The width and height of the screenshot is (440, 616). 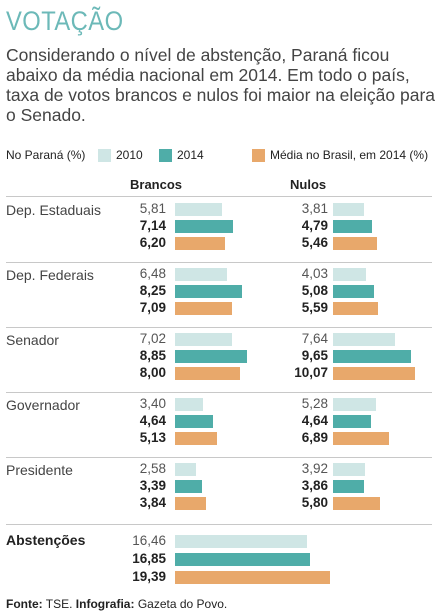 I want to click on legend-prefix: No Paraná (%), so click(x=46, y=155).